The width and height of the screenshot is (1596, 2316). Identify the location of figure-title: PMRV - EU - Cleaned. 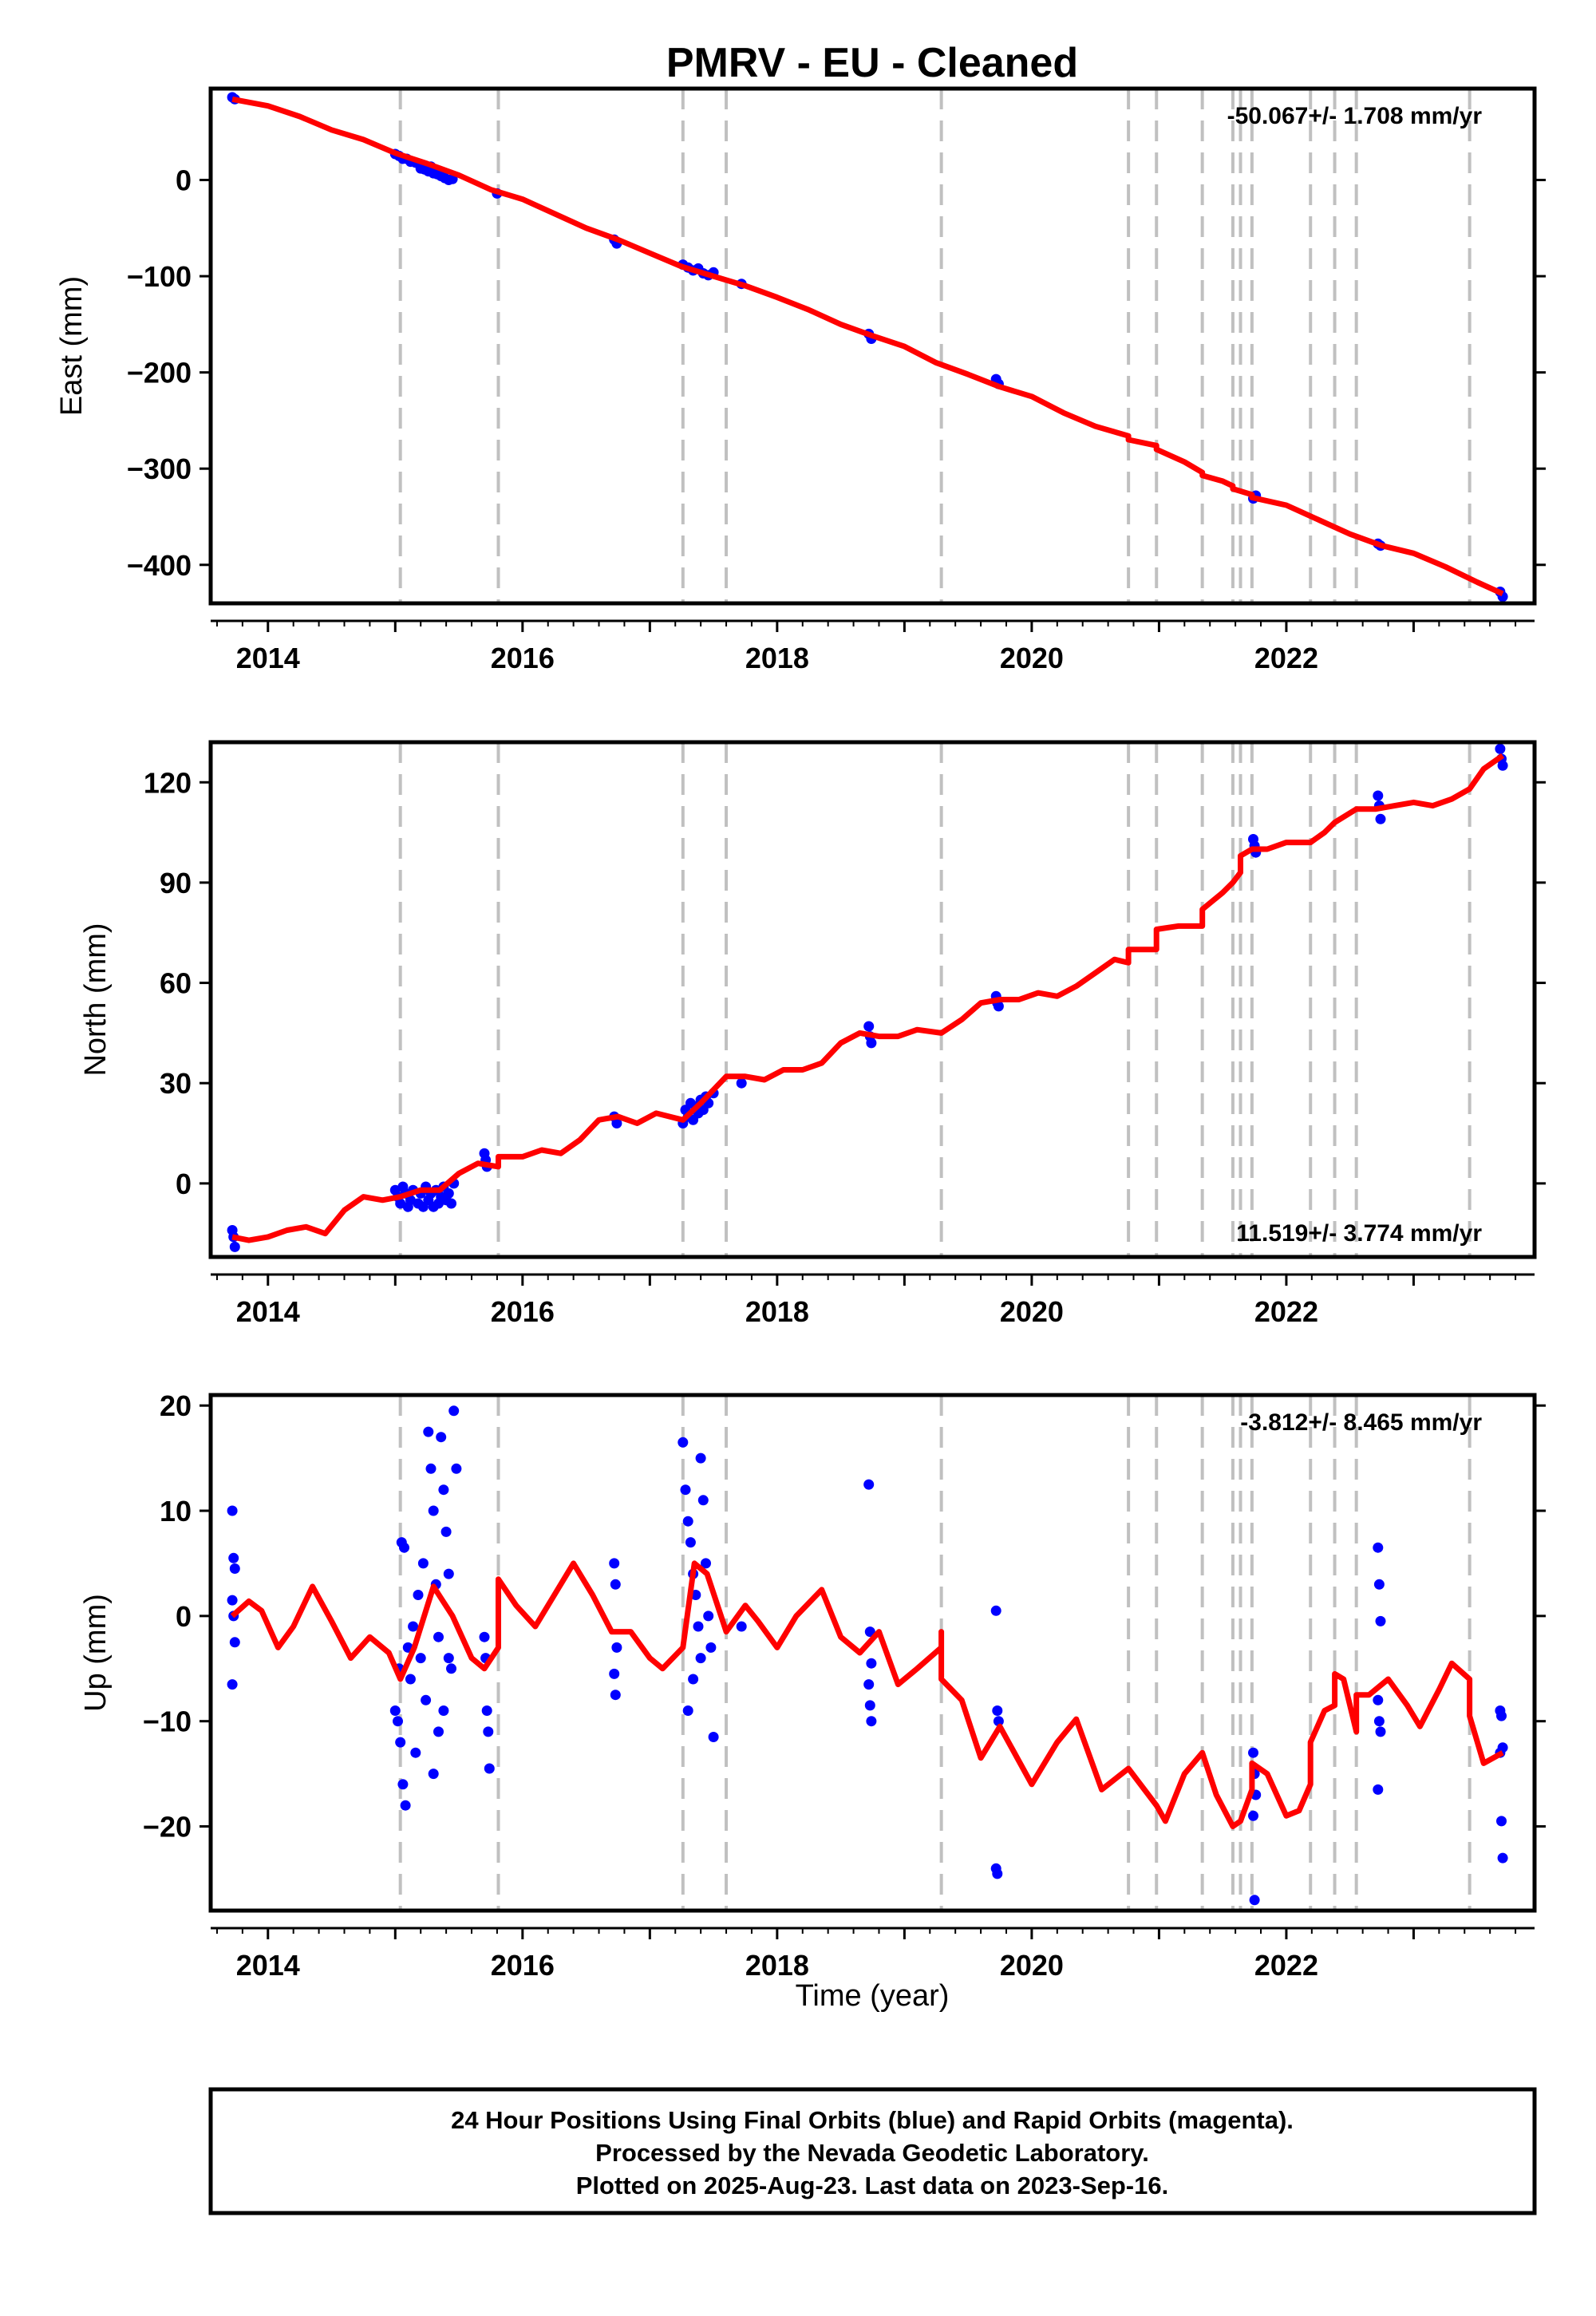
(872, 63).